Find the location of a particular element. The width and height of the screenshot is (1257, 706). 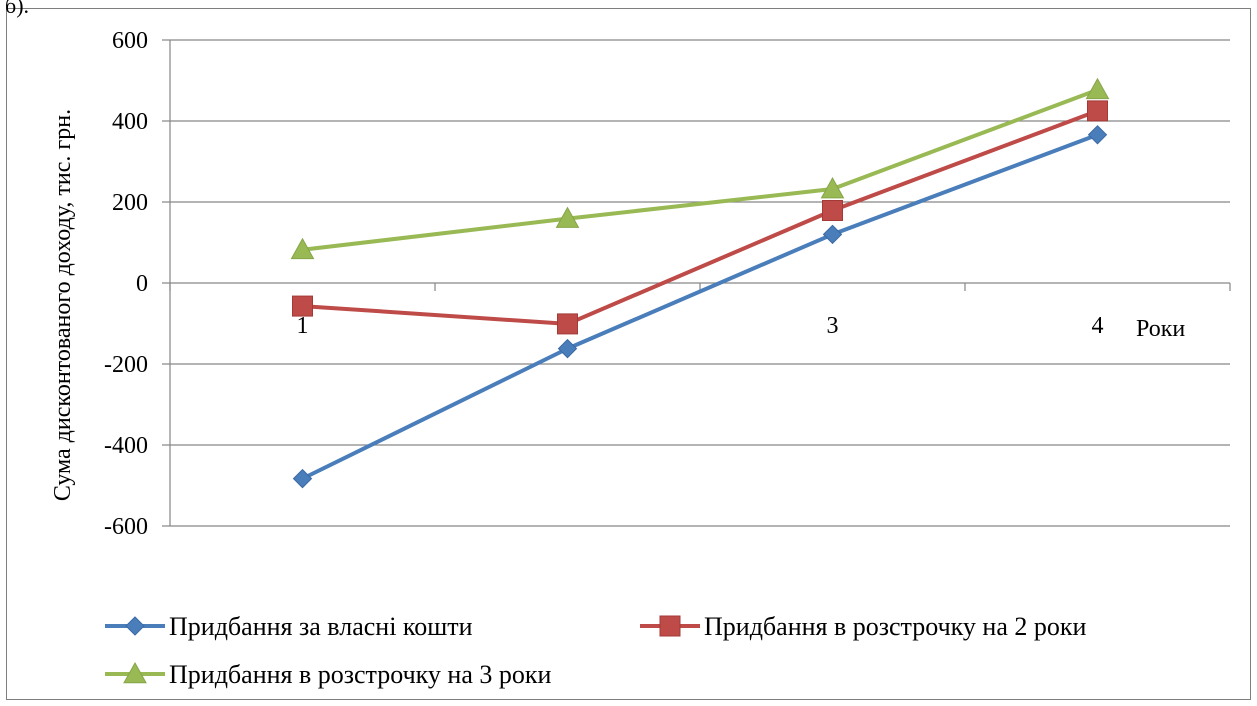

y-tick-label: -600 is located at coordinates (126, 527).